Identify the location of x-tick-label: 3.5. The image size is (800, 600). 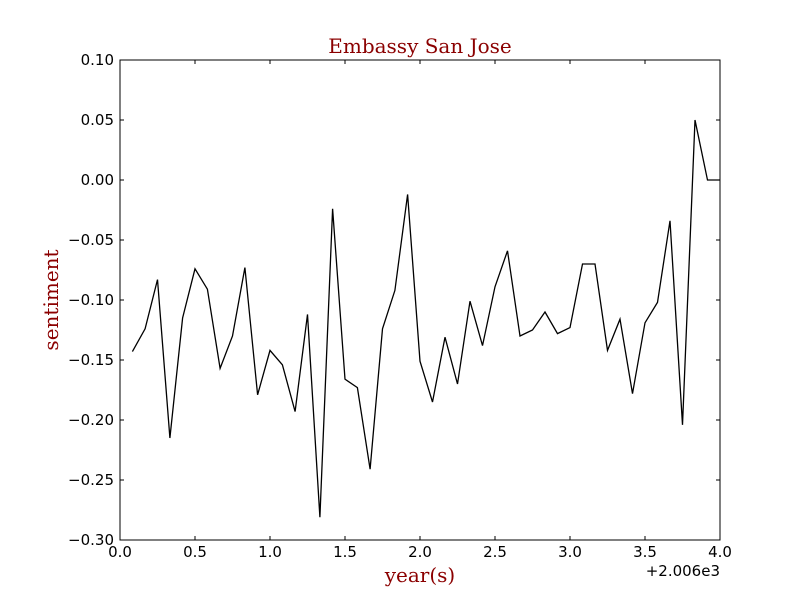
(645, 552).